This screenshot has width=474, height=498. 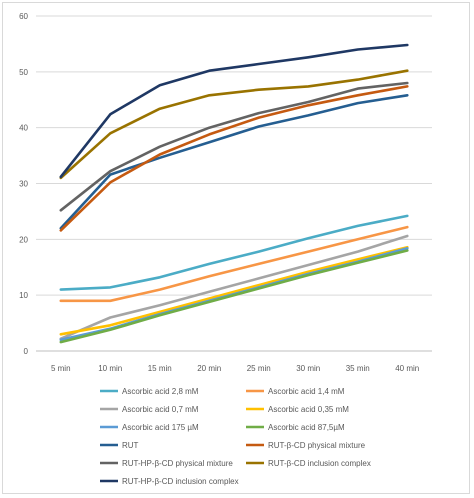 I want to click on legend-label: Ascorbic acid 0,7 mM, so click(x=160, y=409).